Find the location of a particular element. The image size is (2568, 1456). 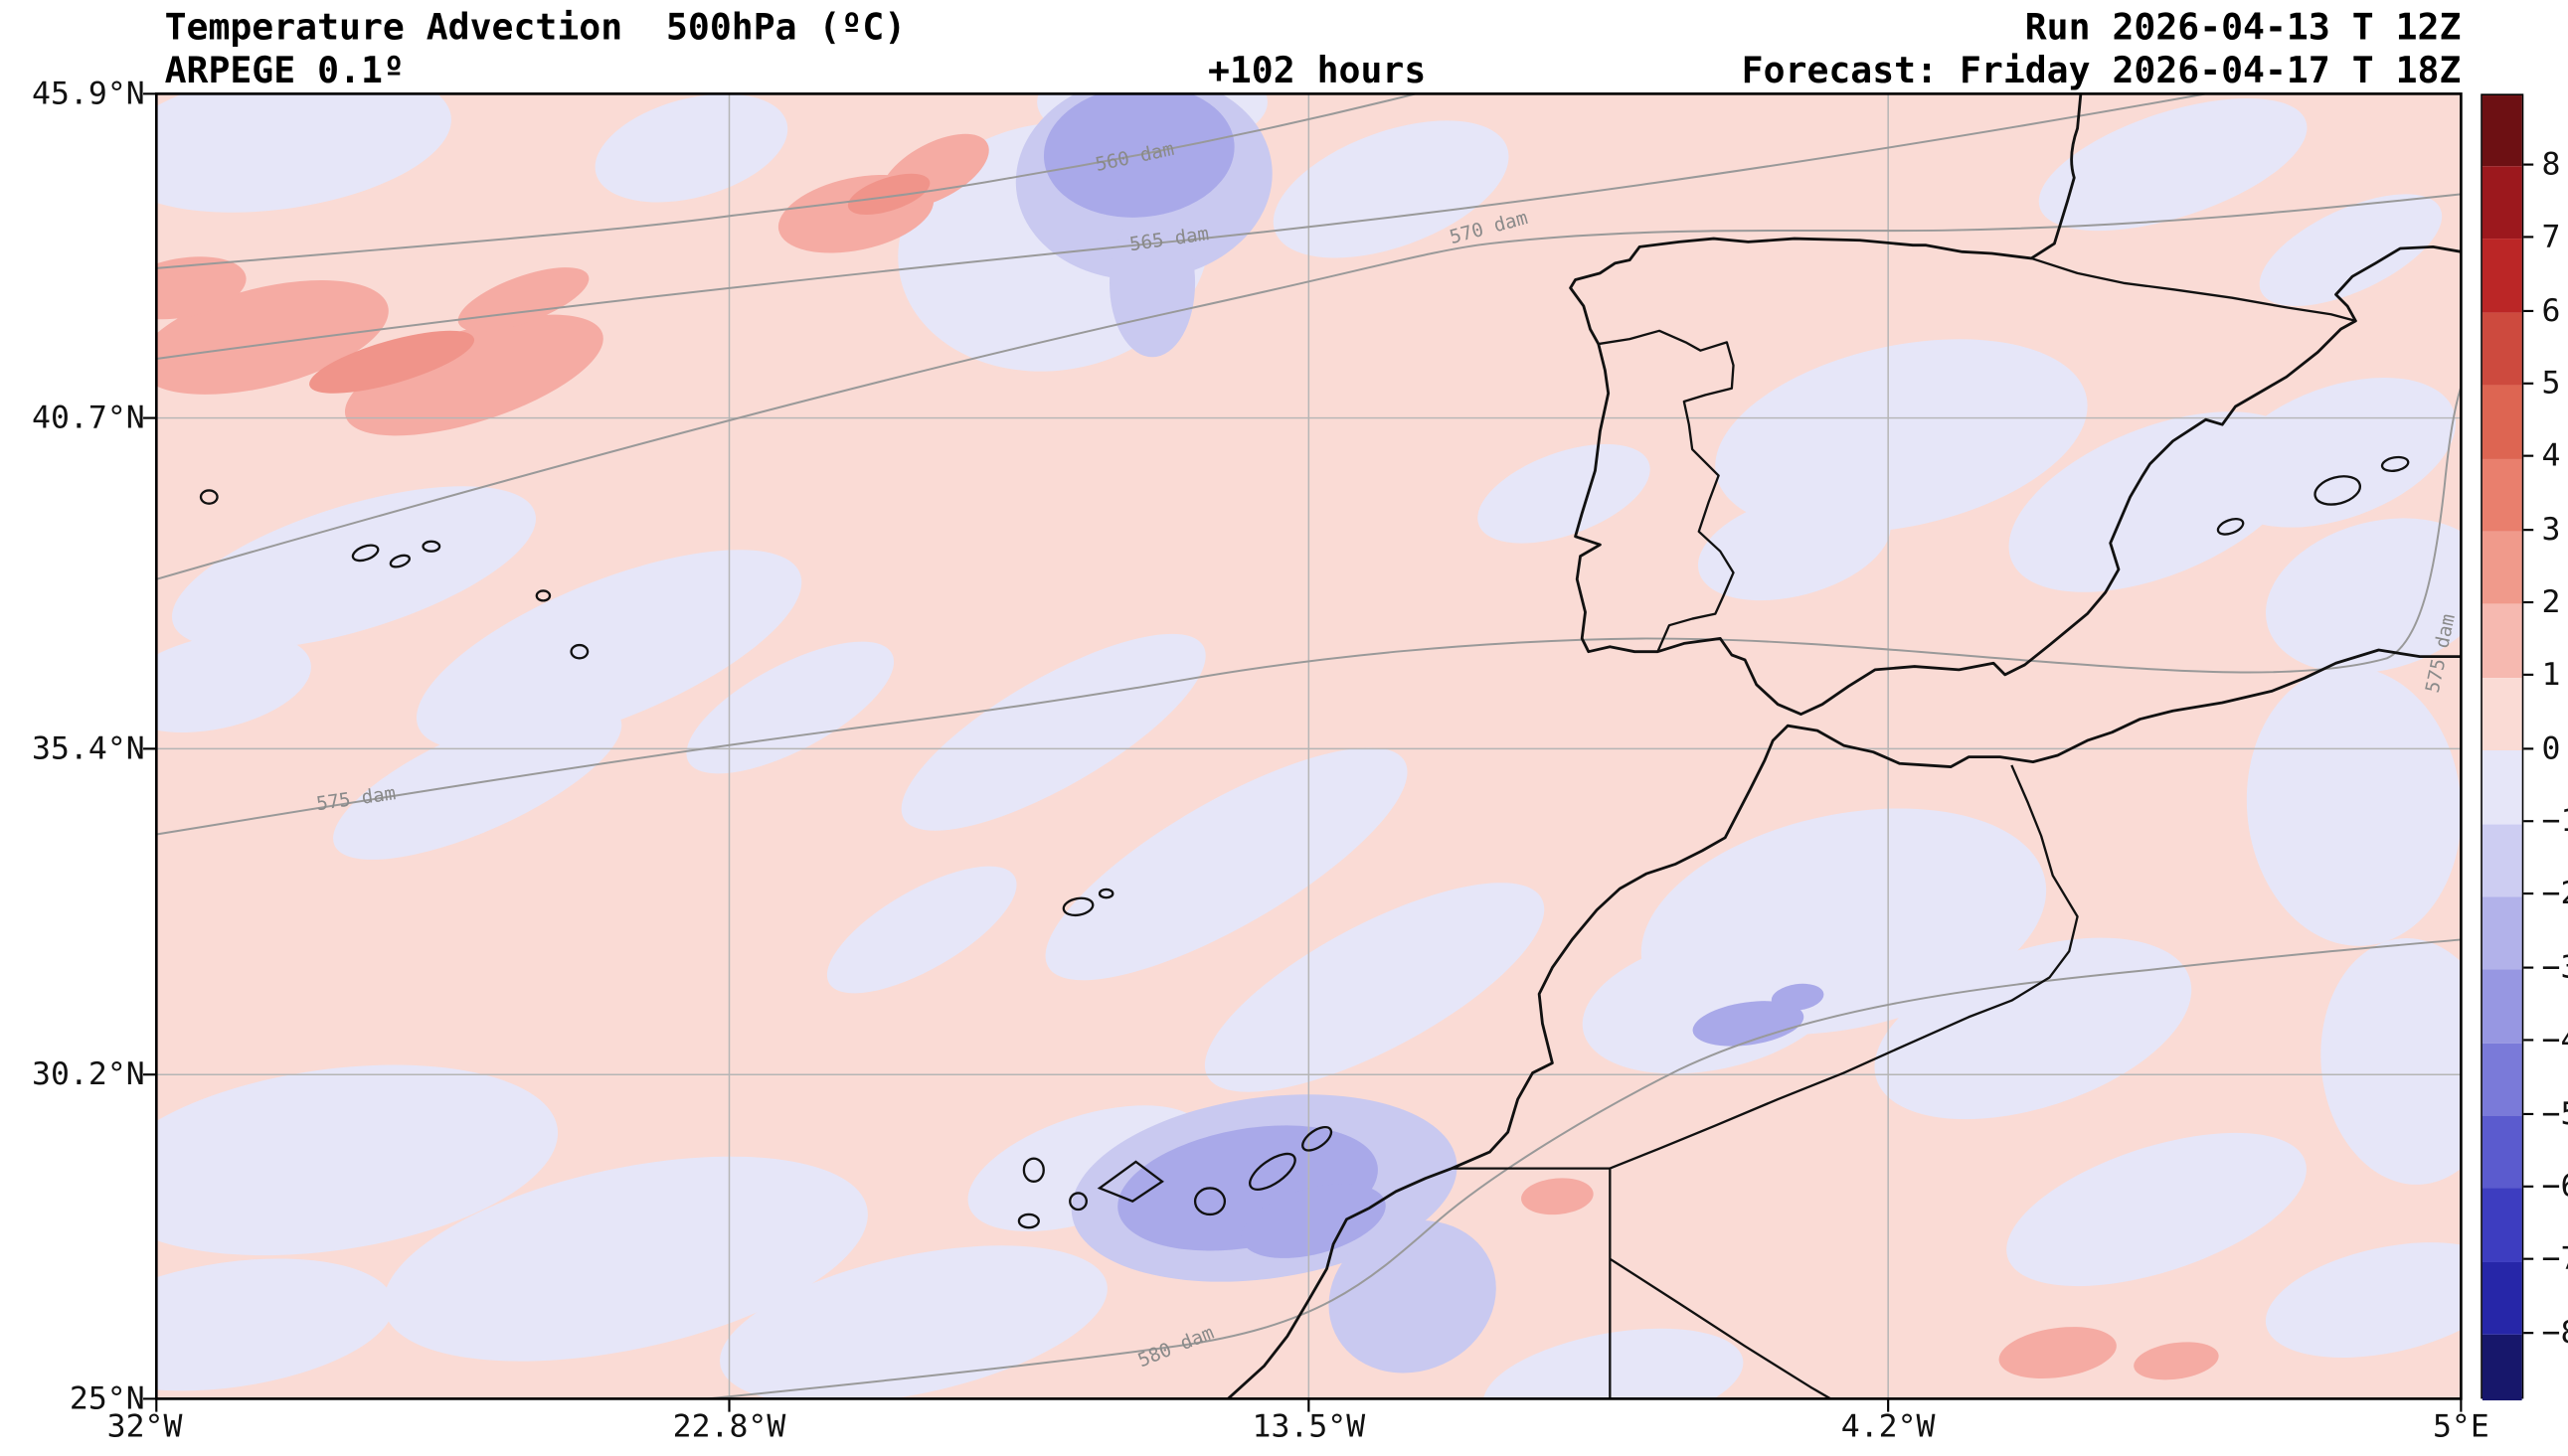

colorbar-tick-marks is located at coordinates (2528, 749).